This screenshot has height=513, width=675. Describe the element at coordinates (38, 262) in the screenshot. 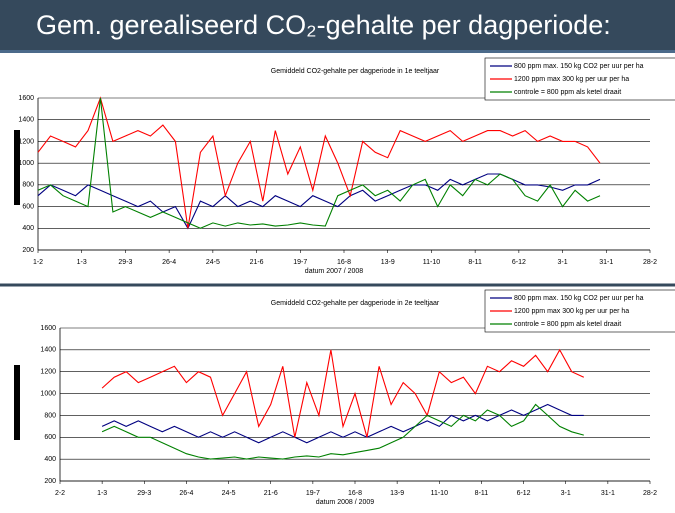

I see `x-tick-label: 1-2` at that location.